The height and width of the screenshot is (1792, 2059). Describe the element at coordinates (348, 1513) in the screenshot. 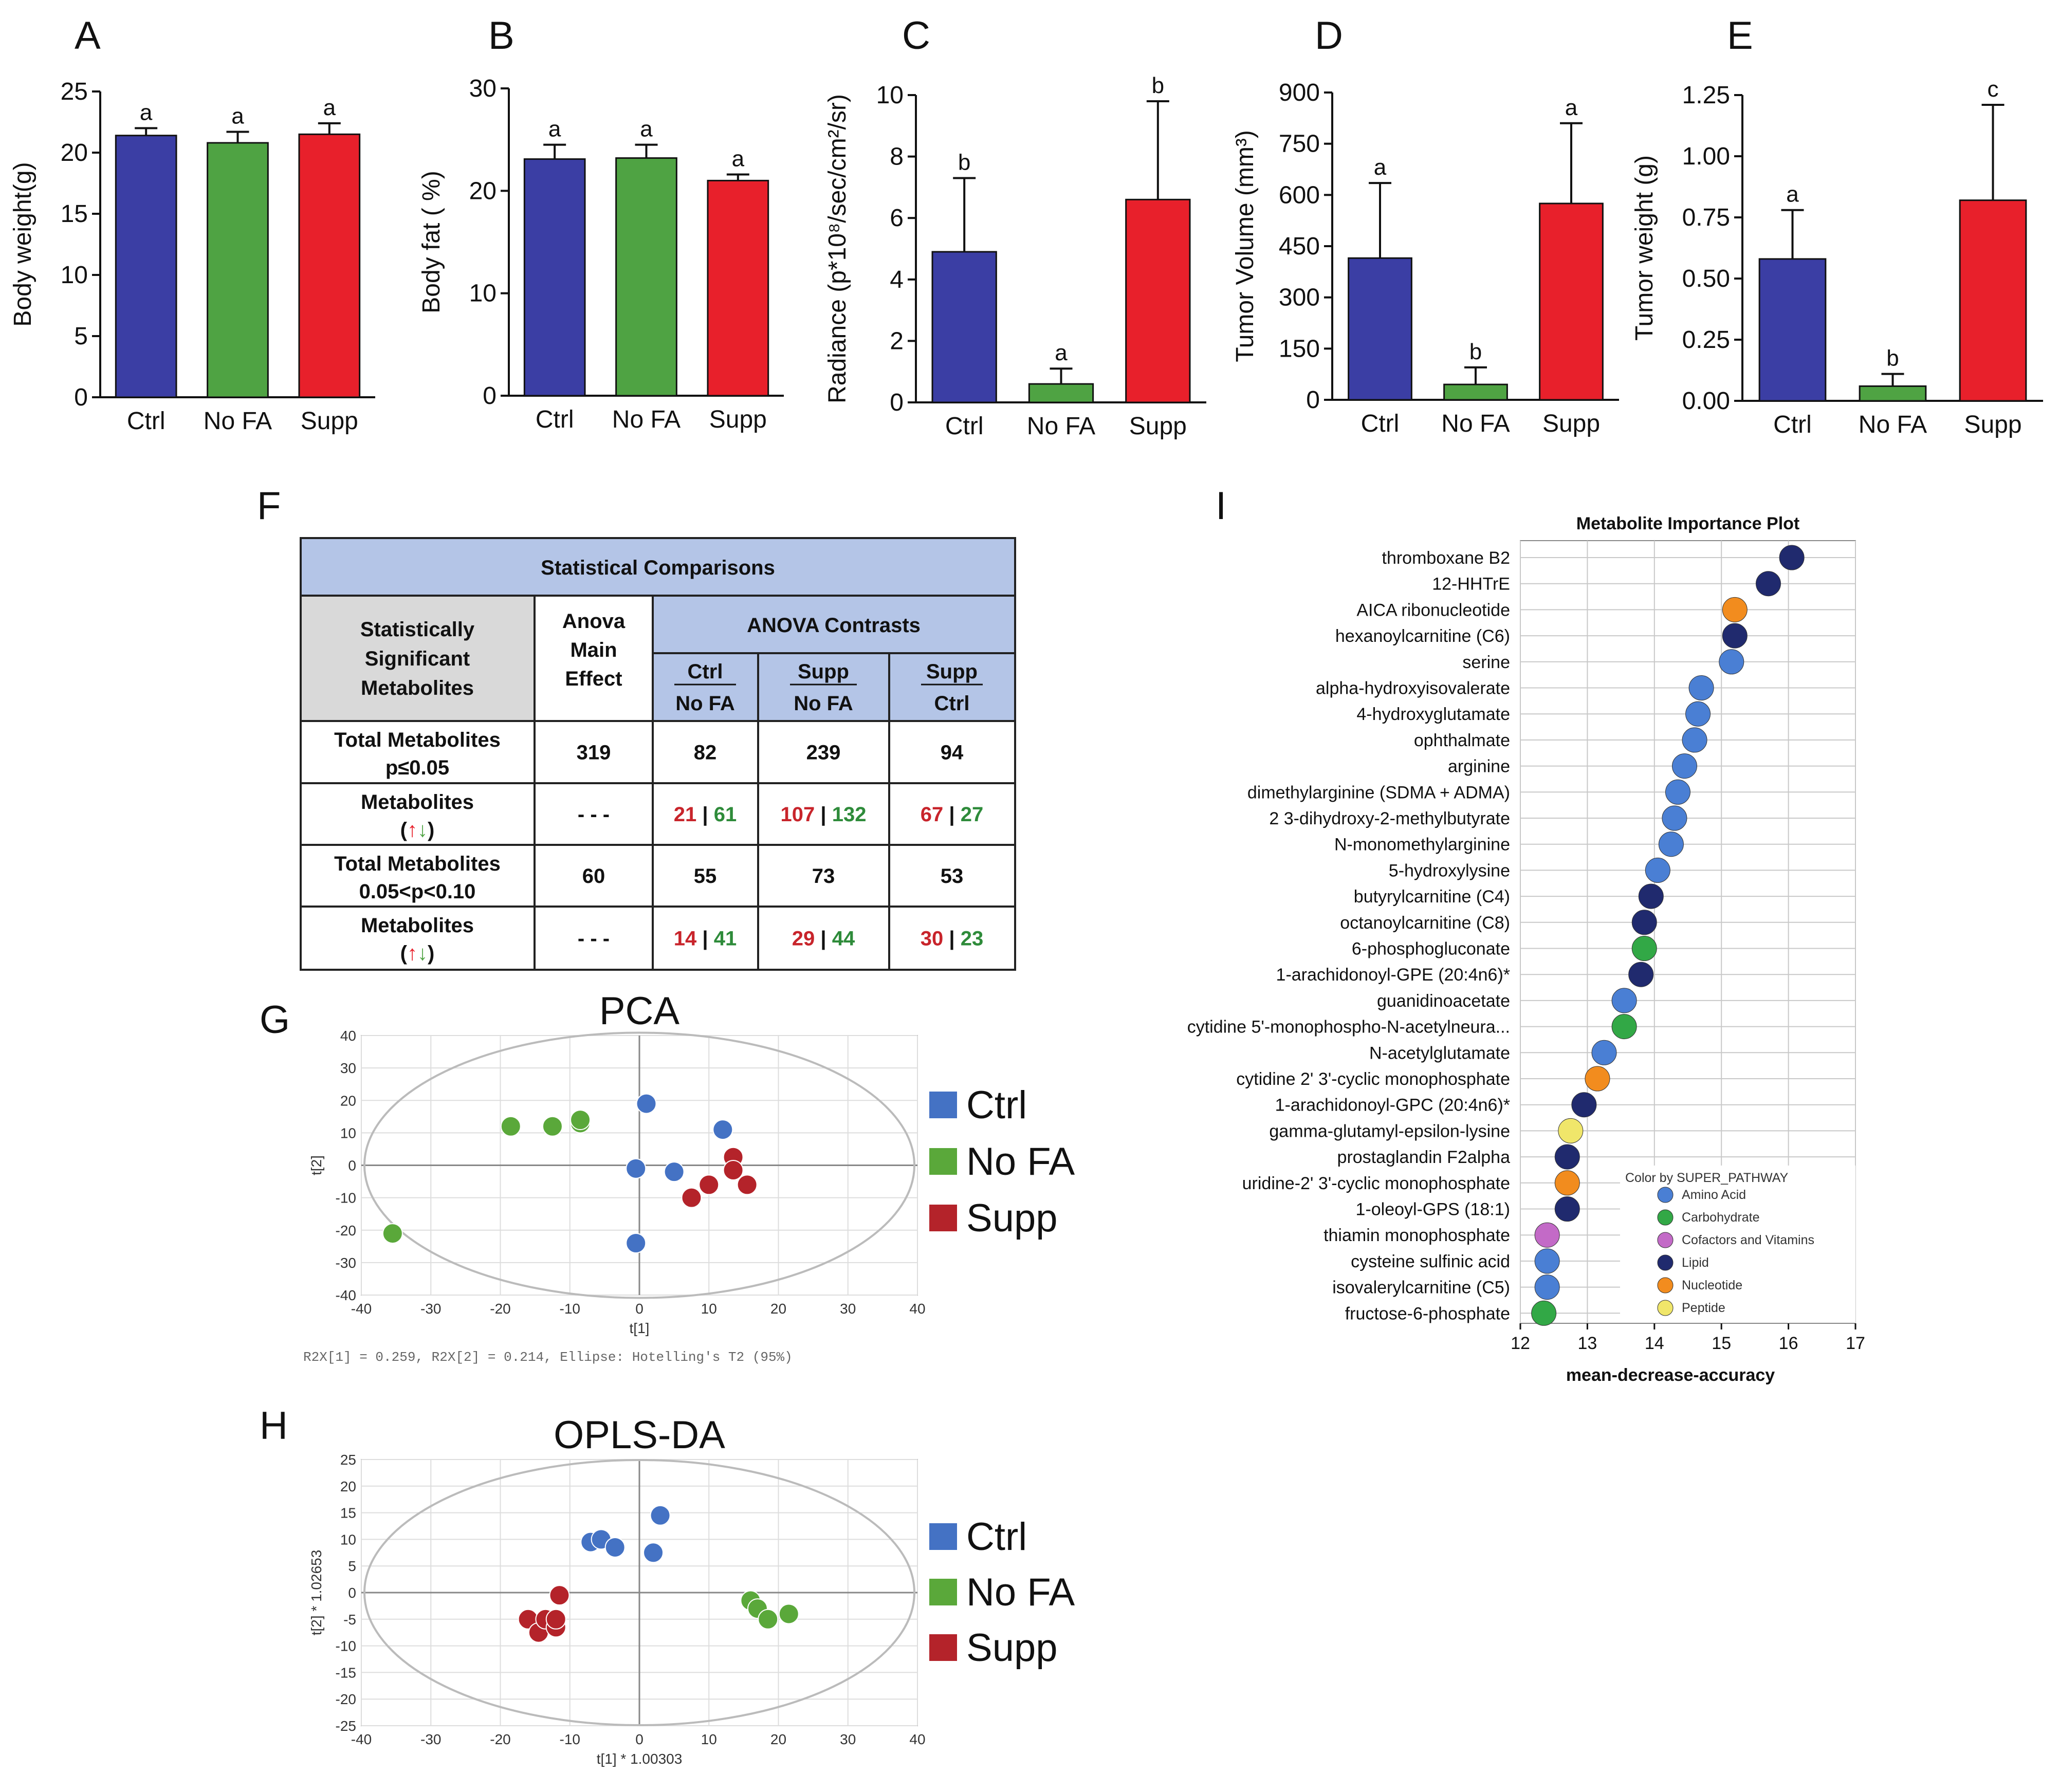

I see `y-tick-label: 15` at that location.